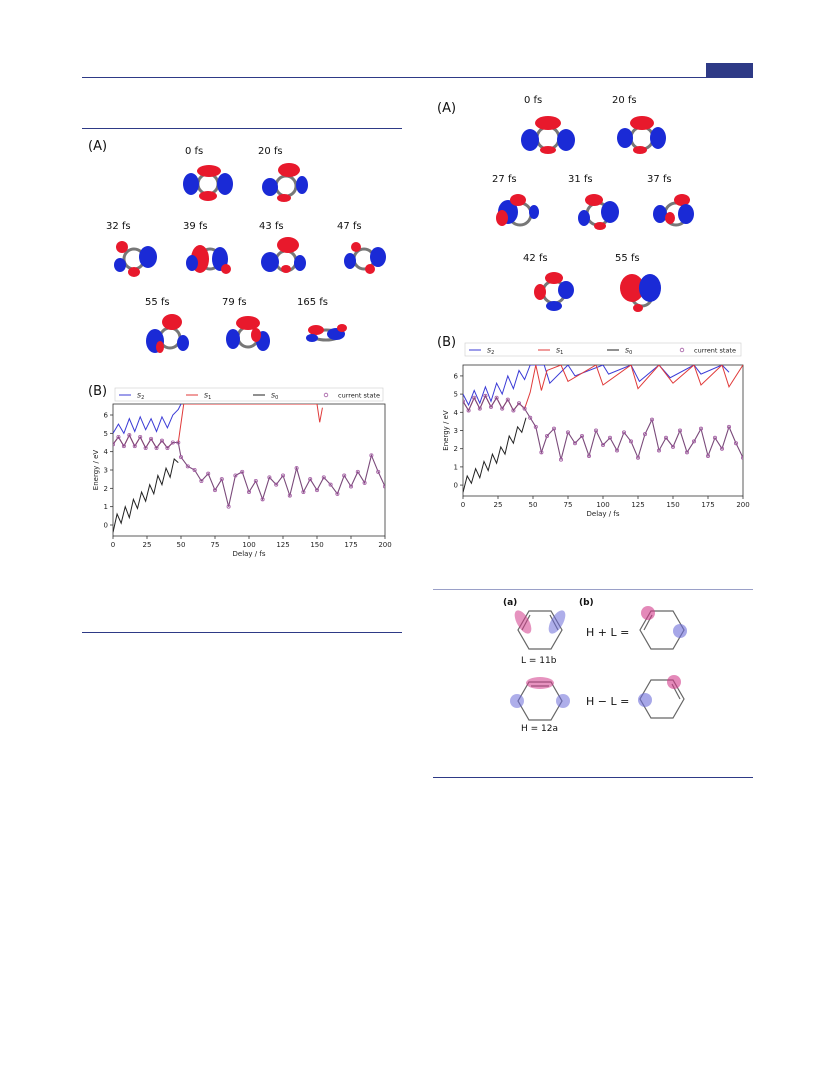 The image size is (833, 1091). I want to click on y-tick-label: 0, so click(106, 526).